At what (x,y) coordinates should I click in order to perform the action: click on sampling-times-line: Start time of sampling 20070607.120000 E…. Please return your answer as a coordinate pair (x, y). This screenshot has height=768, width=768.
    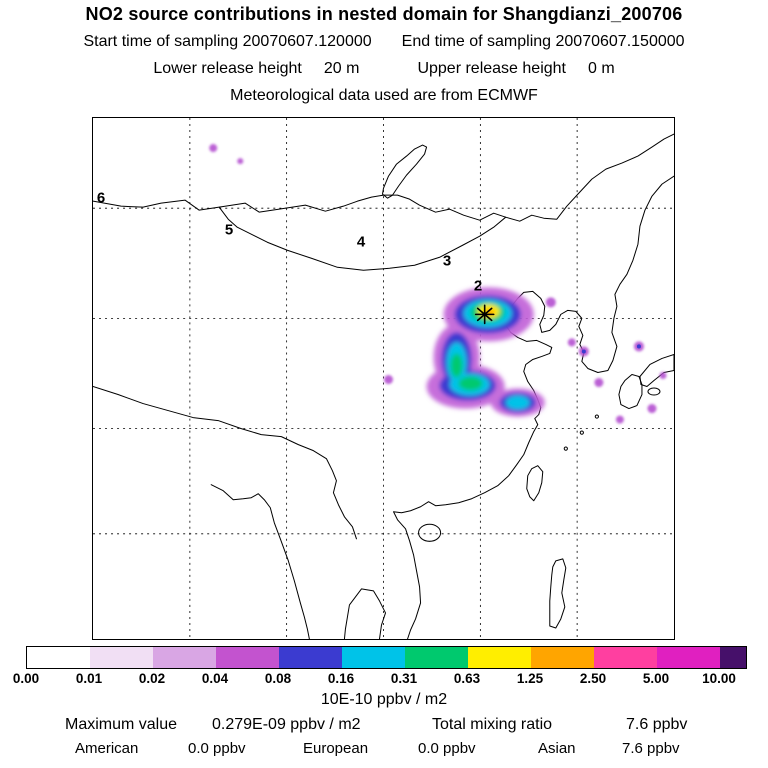
    Looking at the image, I should click on (384, 42).